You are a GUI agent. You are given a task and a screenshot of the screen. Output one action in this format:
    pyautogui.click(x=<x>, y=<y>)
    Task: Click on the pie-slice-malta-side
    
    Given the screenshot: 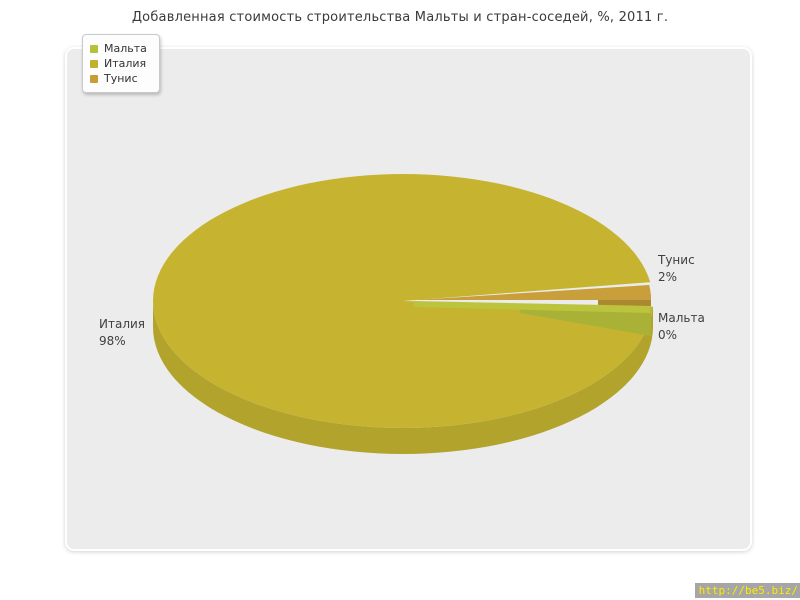 What is the action you would take?
    pyautogui.click(x=585, y=322)
    